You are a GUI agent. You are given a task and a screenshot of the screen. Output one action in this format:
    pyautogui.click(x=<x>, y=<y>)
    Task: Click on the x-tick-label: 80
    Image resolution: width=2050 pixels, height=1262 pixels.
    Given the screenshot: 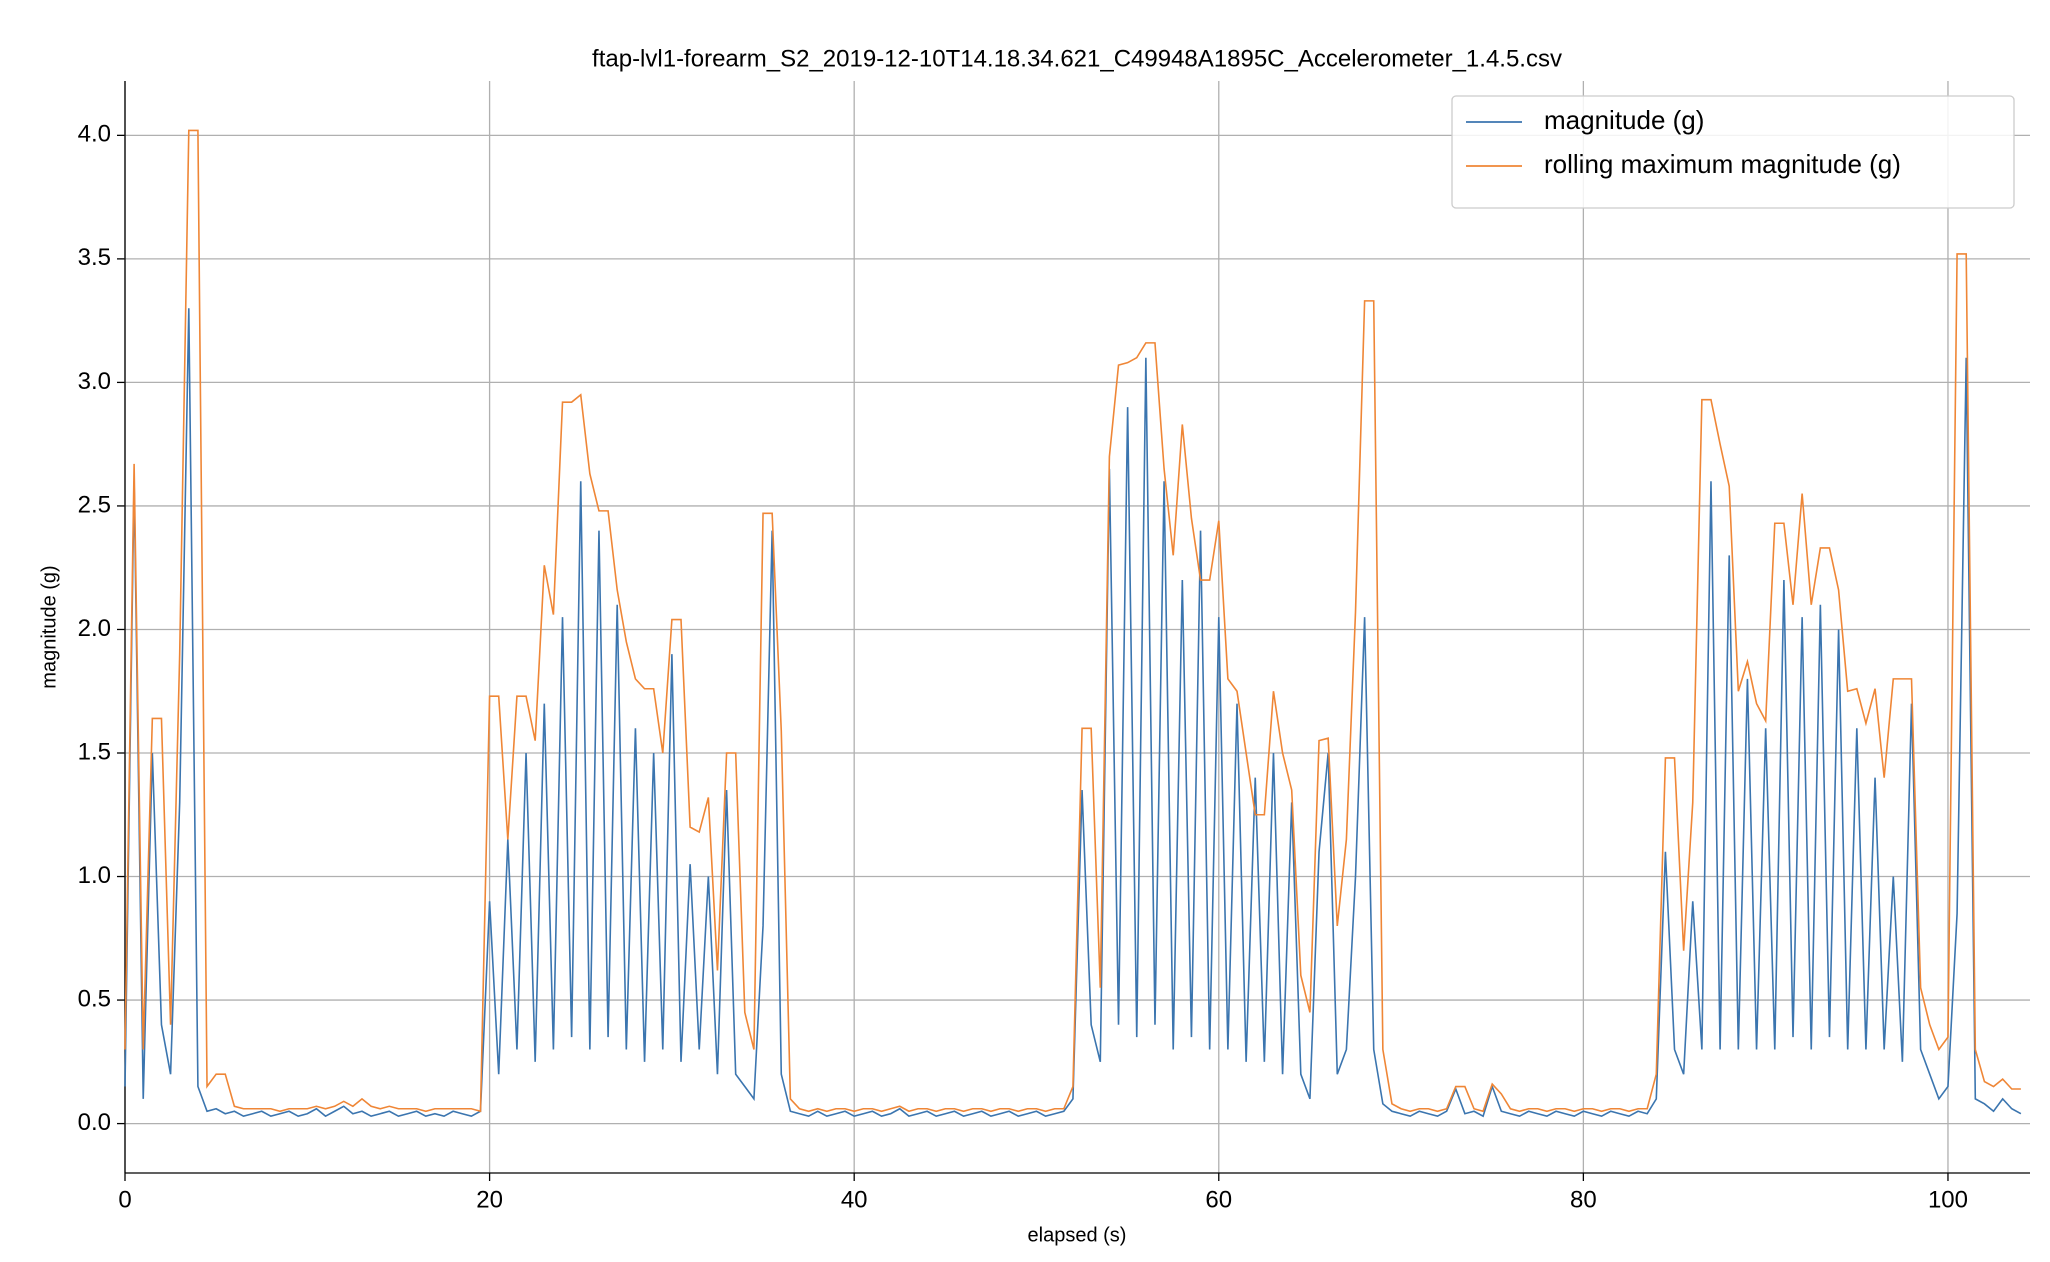 What is the action you would take?
    pyautogui.click(x=1583, y=1199)
    